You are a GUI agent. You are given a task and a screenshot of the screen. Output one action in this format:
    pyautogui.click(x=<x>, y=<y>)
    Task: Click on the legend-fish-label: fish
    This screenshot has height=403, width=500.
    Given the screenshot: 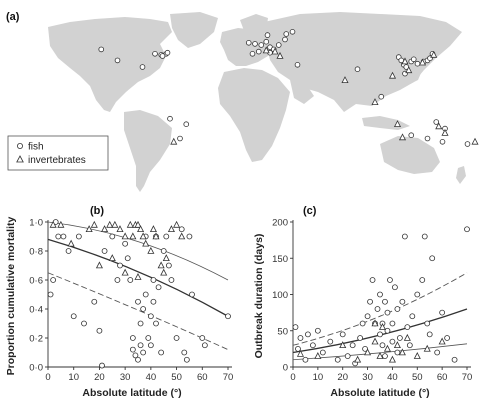 What is the action you would take?
    pyautogui.click(x=36, y=147)
    